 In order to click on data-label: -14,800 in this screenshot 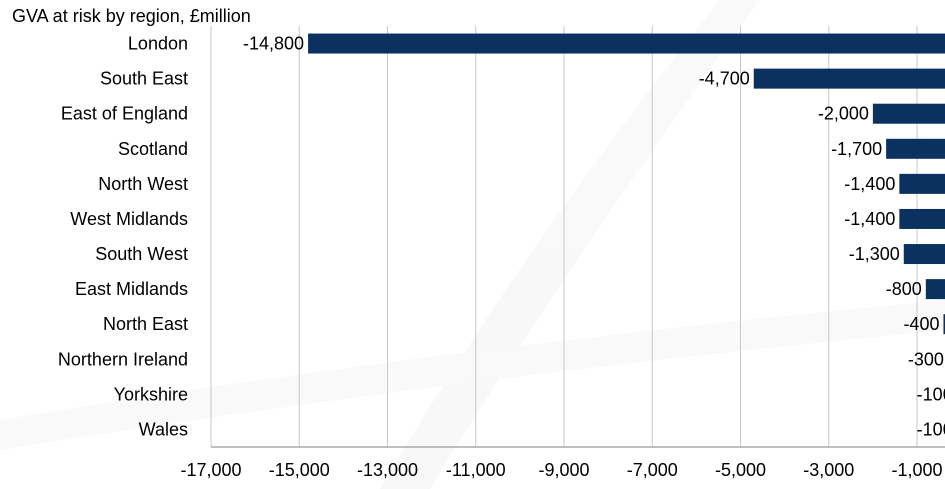, I will do `click(273, 44)`.